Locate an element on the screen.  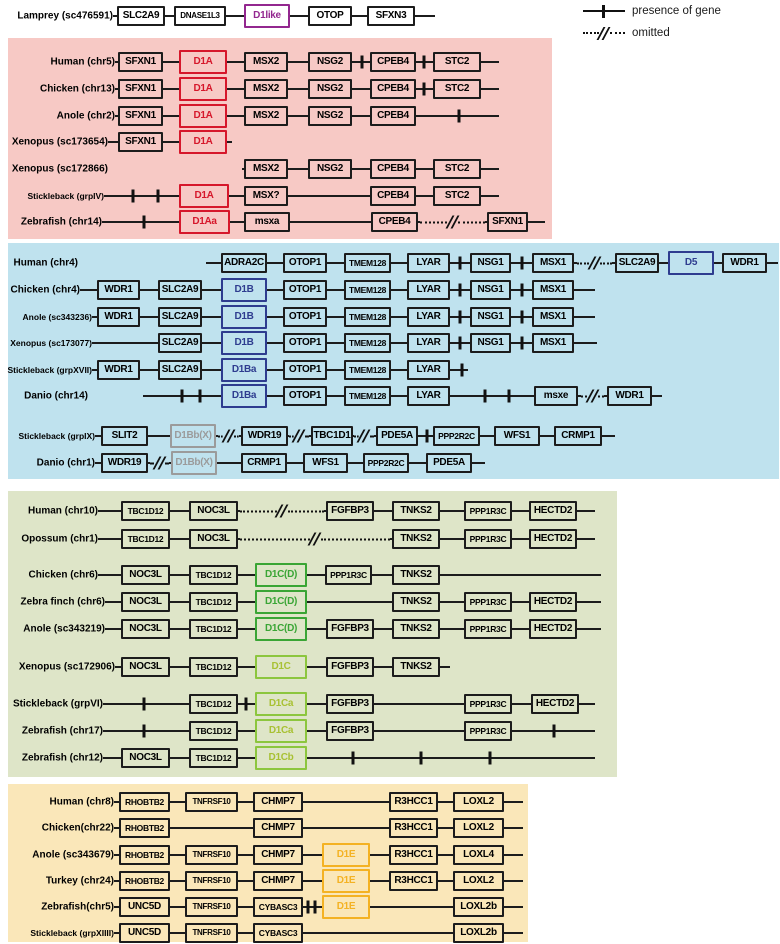
gene-label: WDR19 is located at coordinates (124, 462).